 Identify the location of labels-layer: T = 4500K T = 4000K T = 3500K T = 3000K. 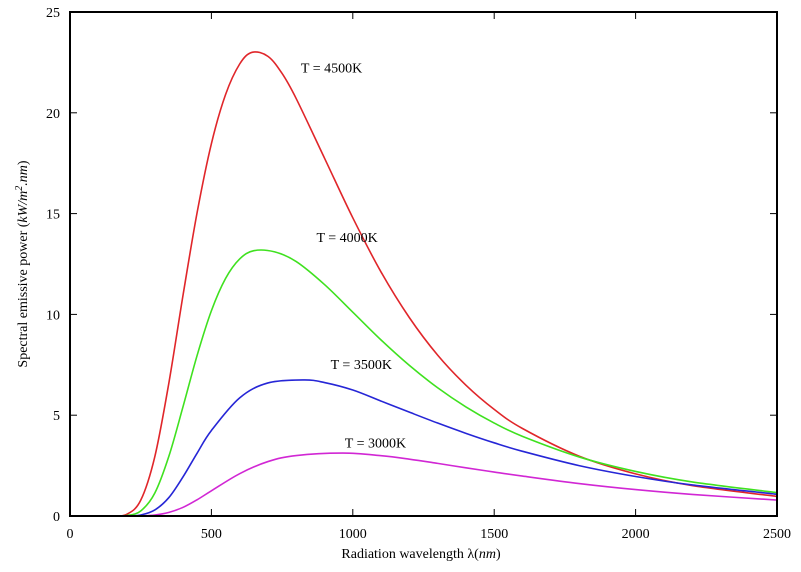
(353, 256).